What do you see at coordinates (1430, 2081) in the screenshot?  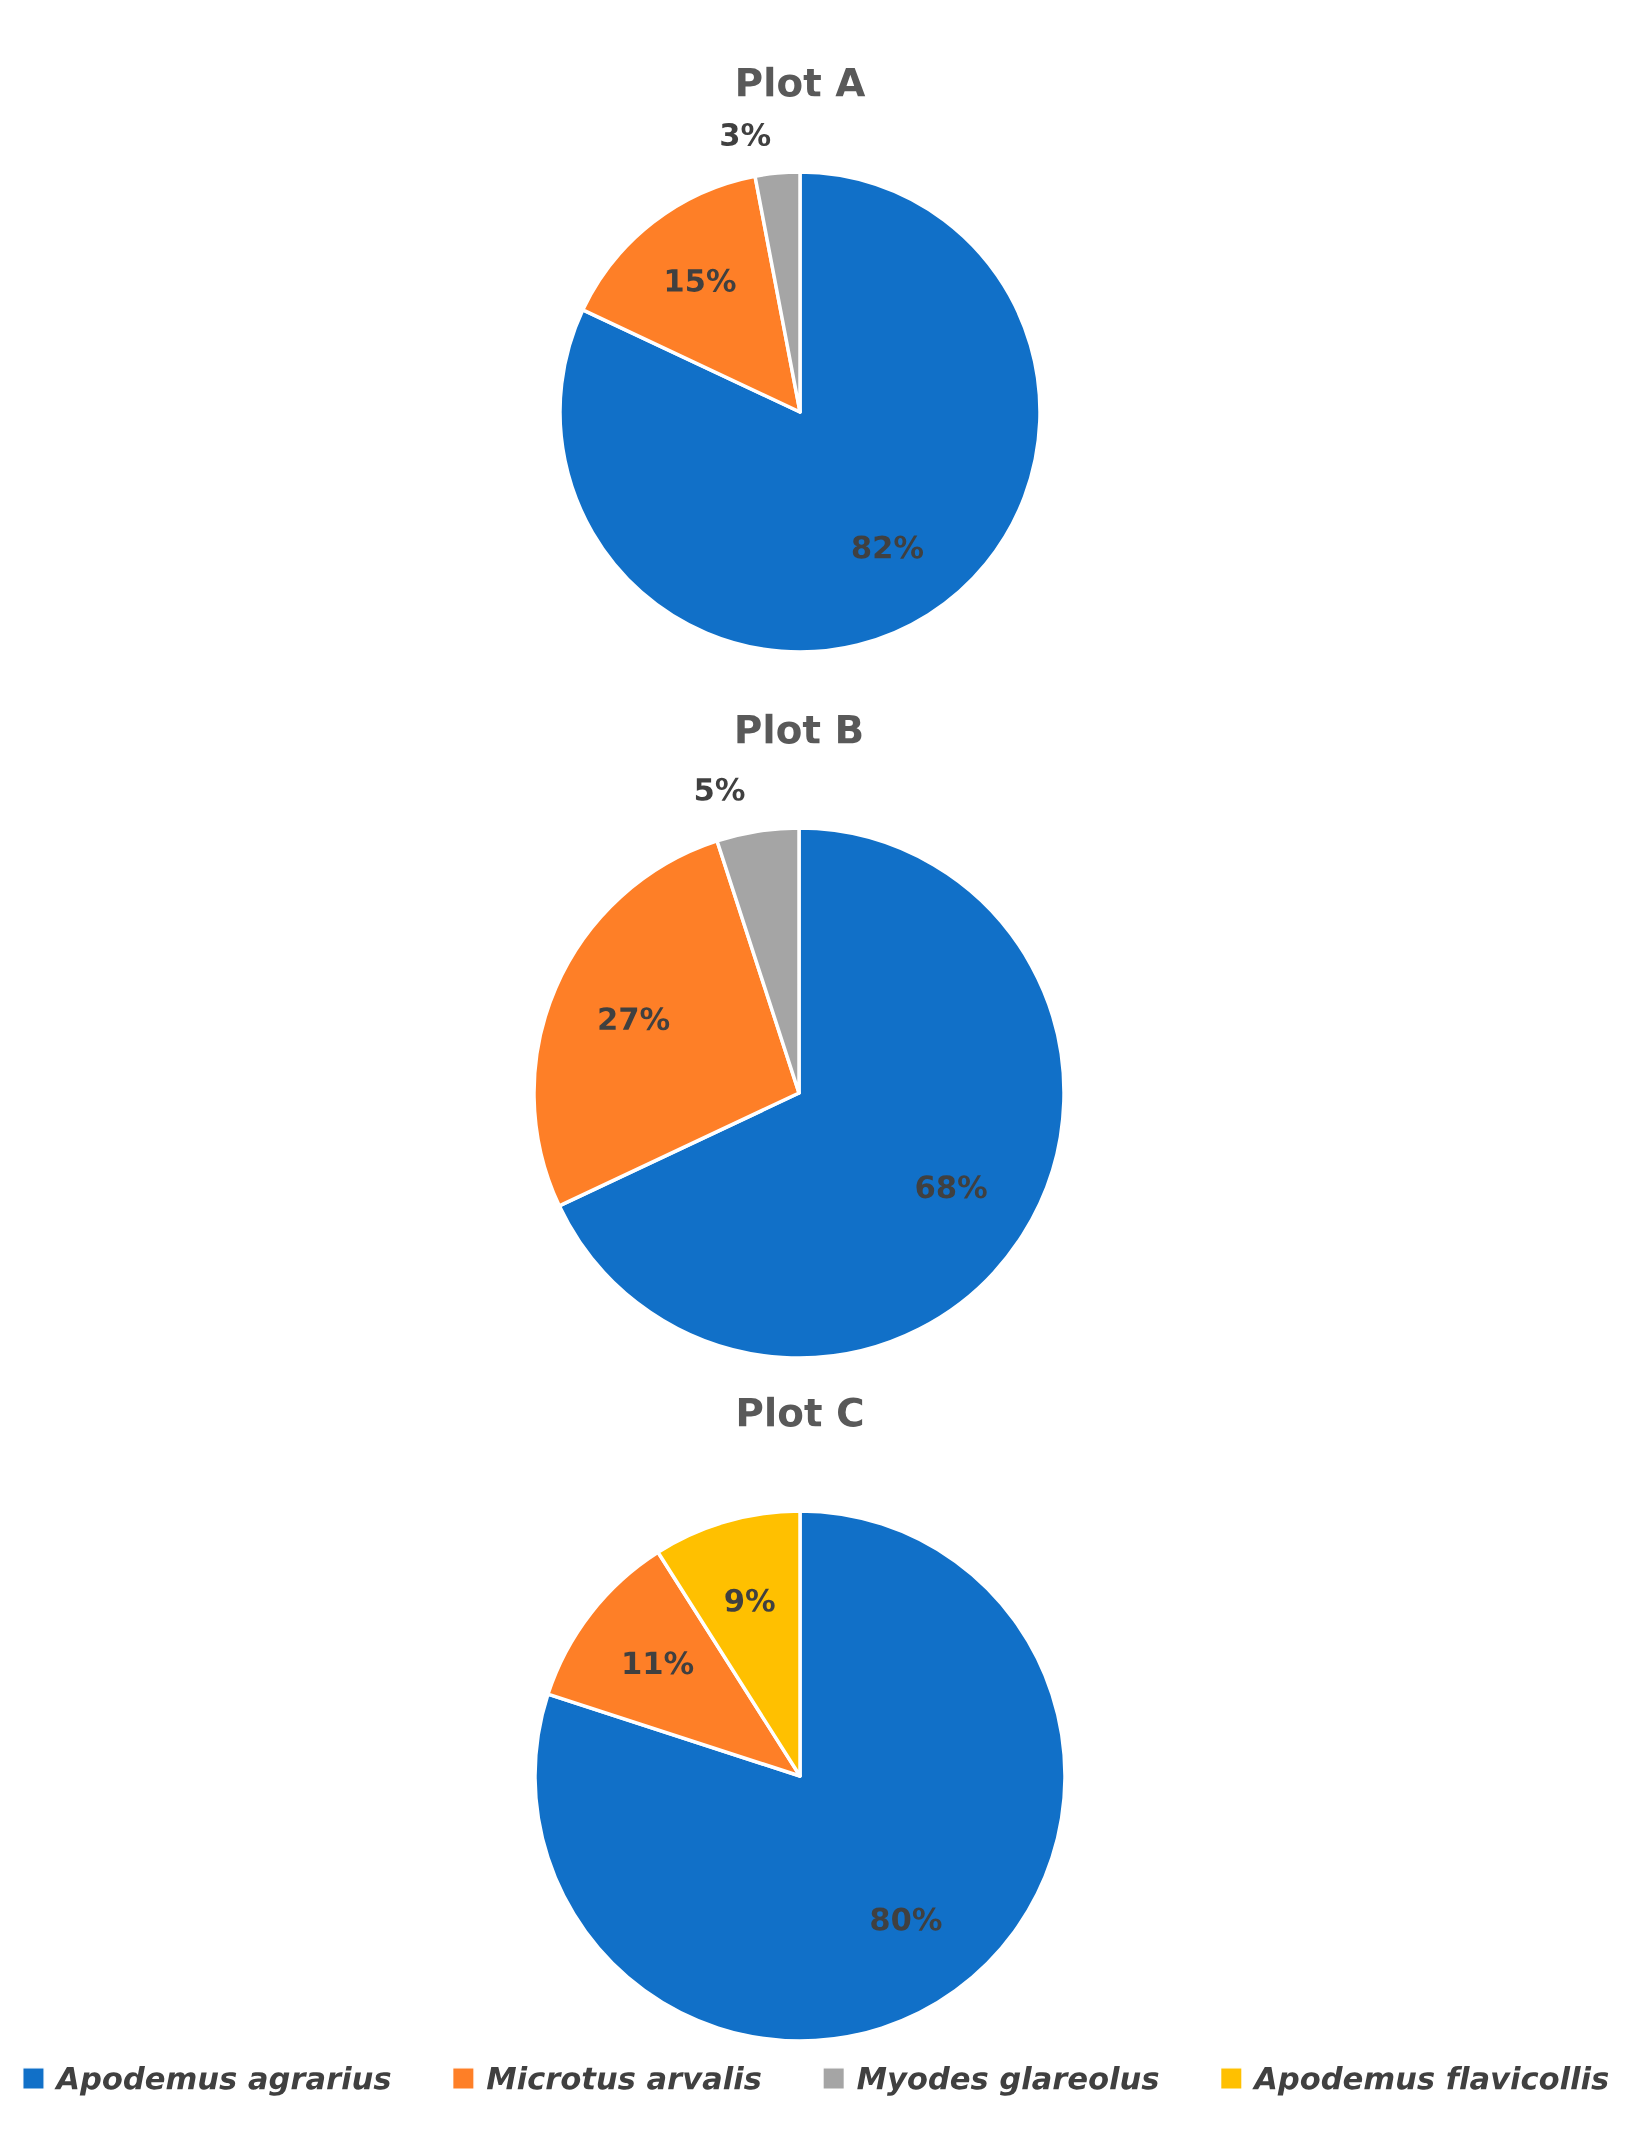 I see `legend-label: Apodemus flavicollis` at bounding box center [1430, 2081].